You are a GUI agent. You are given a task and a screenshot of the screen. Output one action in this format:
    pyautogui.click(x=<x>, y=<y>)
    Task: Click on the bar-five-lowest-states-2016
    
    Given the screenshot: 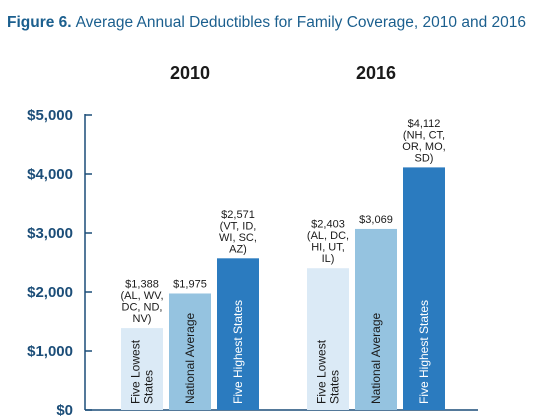 What is the action you would take?
    pyautogui.click(x=328, y=339)
    